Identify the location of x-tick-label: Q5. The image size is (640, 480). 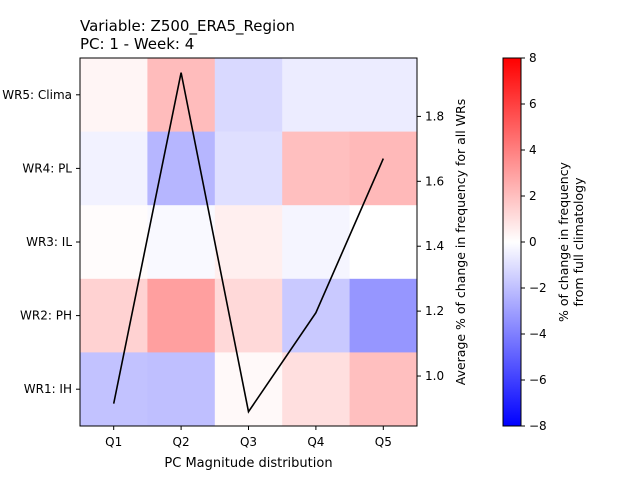
(383, 442).